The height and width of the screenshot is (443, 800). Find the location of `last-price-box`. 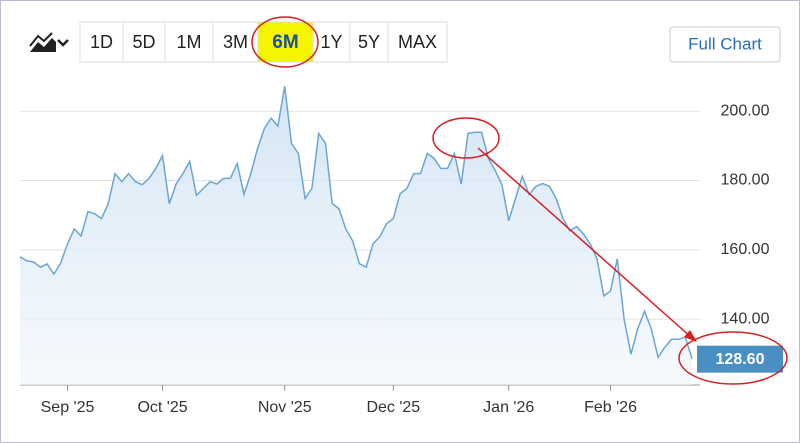

last-price-box is located at coordinates (740, 359).